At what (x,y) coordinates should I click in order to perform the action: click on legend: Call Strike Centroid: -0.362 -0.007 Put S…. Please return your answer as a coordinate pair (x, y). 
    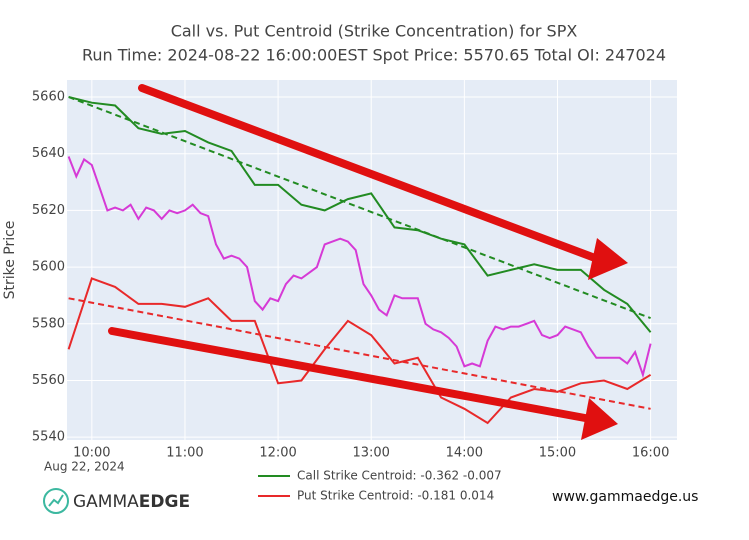
    Looking at the image, I should click on (380, 486).